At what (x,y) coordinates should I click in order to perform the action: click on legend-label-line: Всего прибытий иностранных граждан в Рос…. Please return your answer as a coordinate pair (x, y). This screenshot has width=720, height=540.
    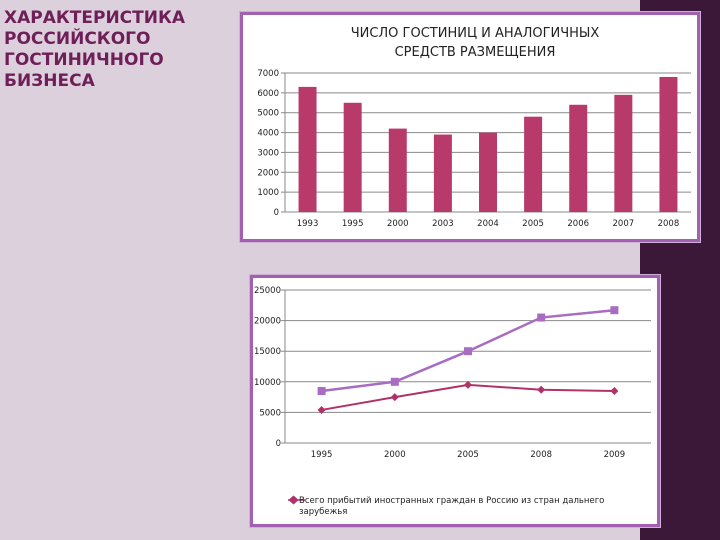
    Looking at the image, I should click on (451, 501).